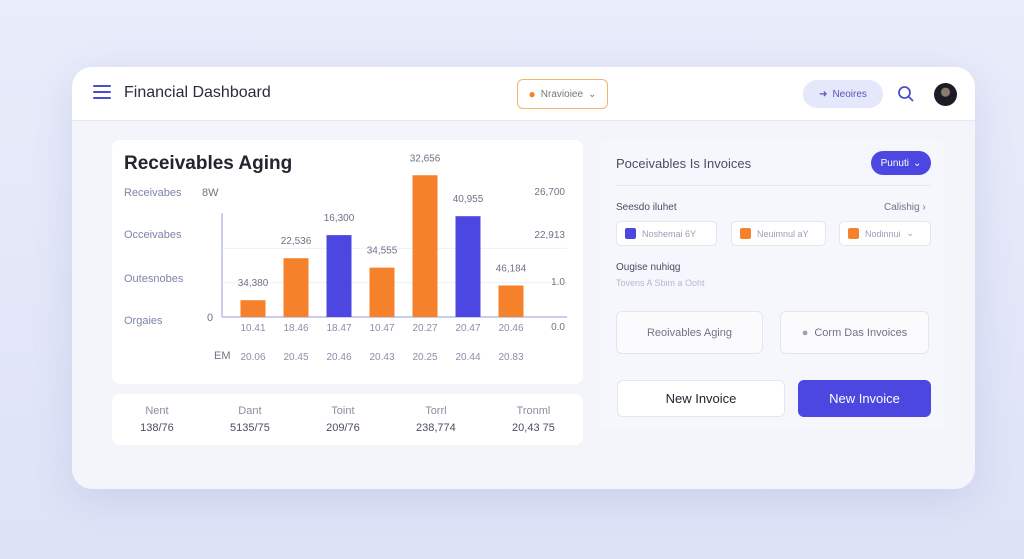 This screenshot has width=1024, height=559. I want to click on divider, so click(773, 185).